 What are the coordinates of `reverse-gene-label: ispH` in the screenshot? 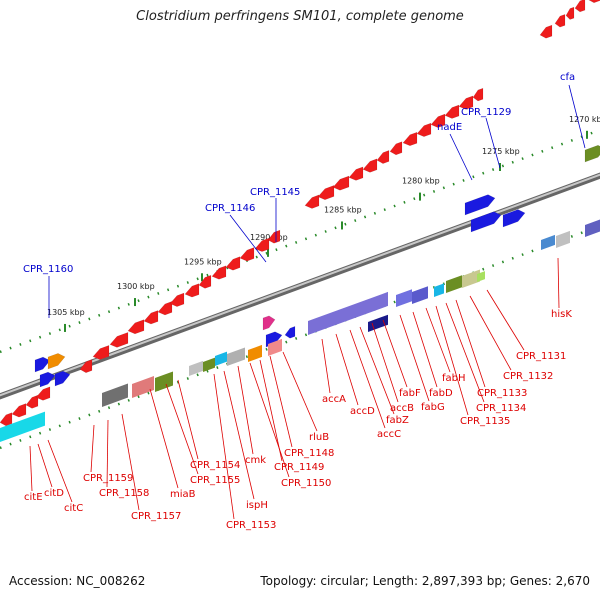 It's located at (257, 505).